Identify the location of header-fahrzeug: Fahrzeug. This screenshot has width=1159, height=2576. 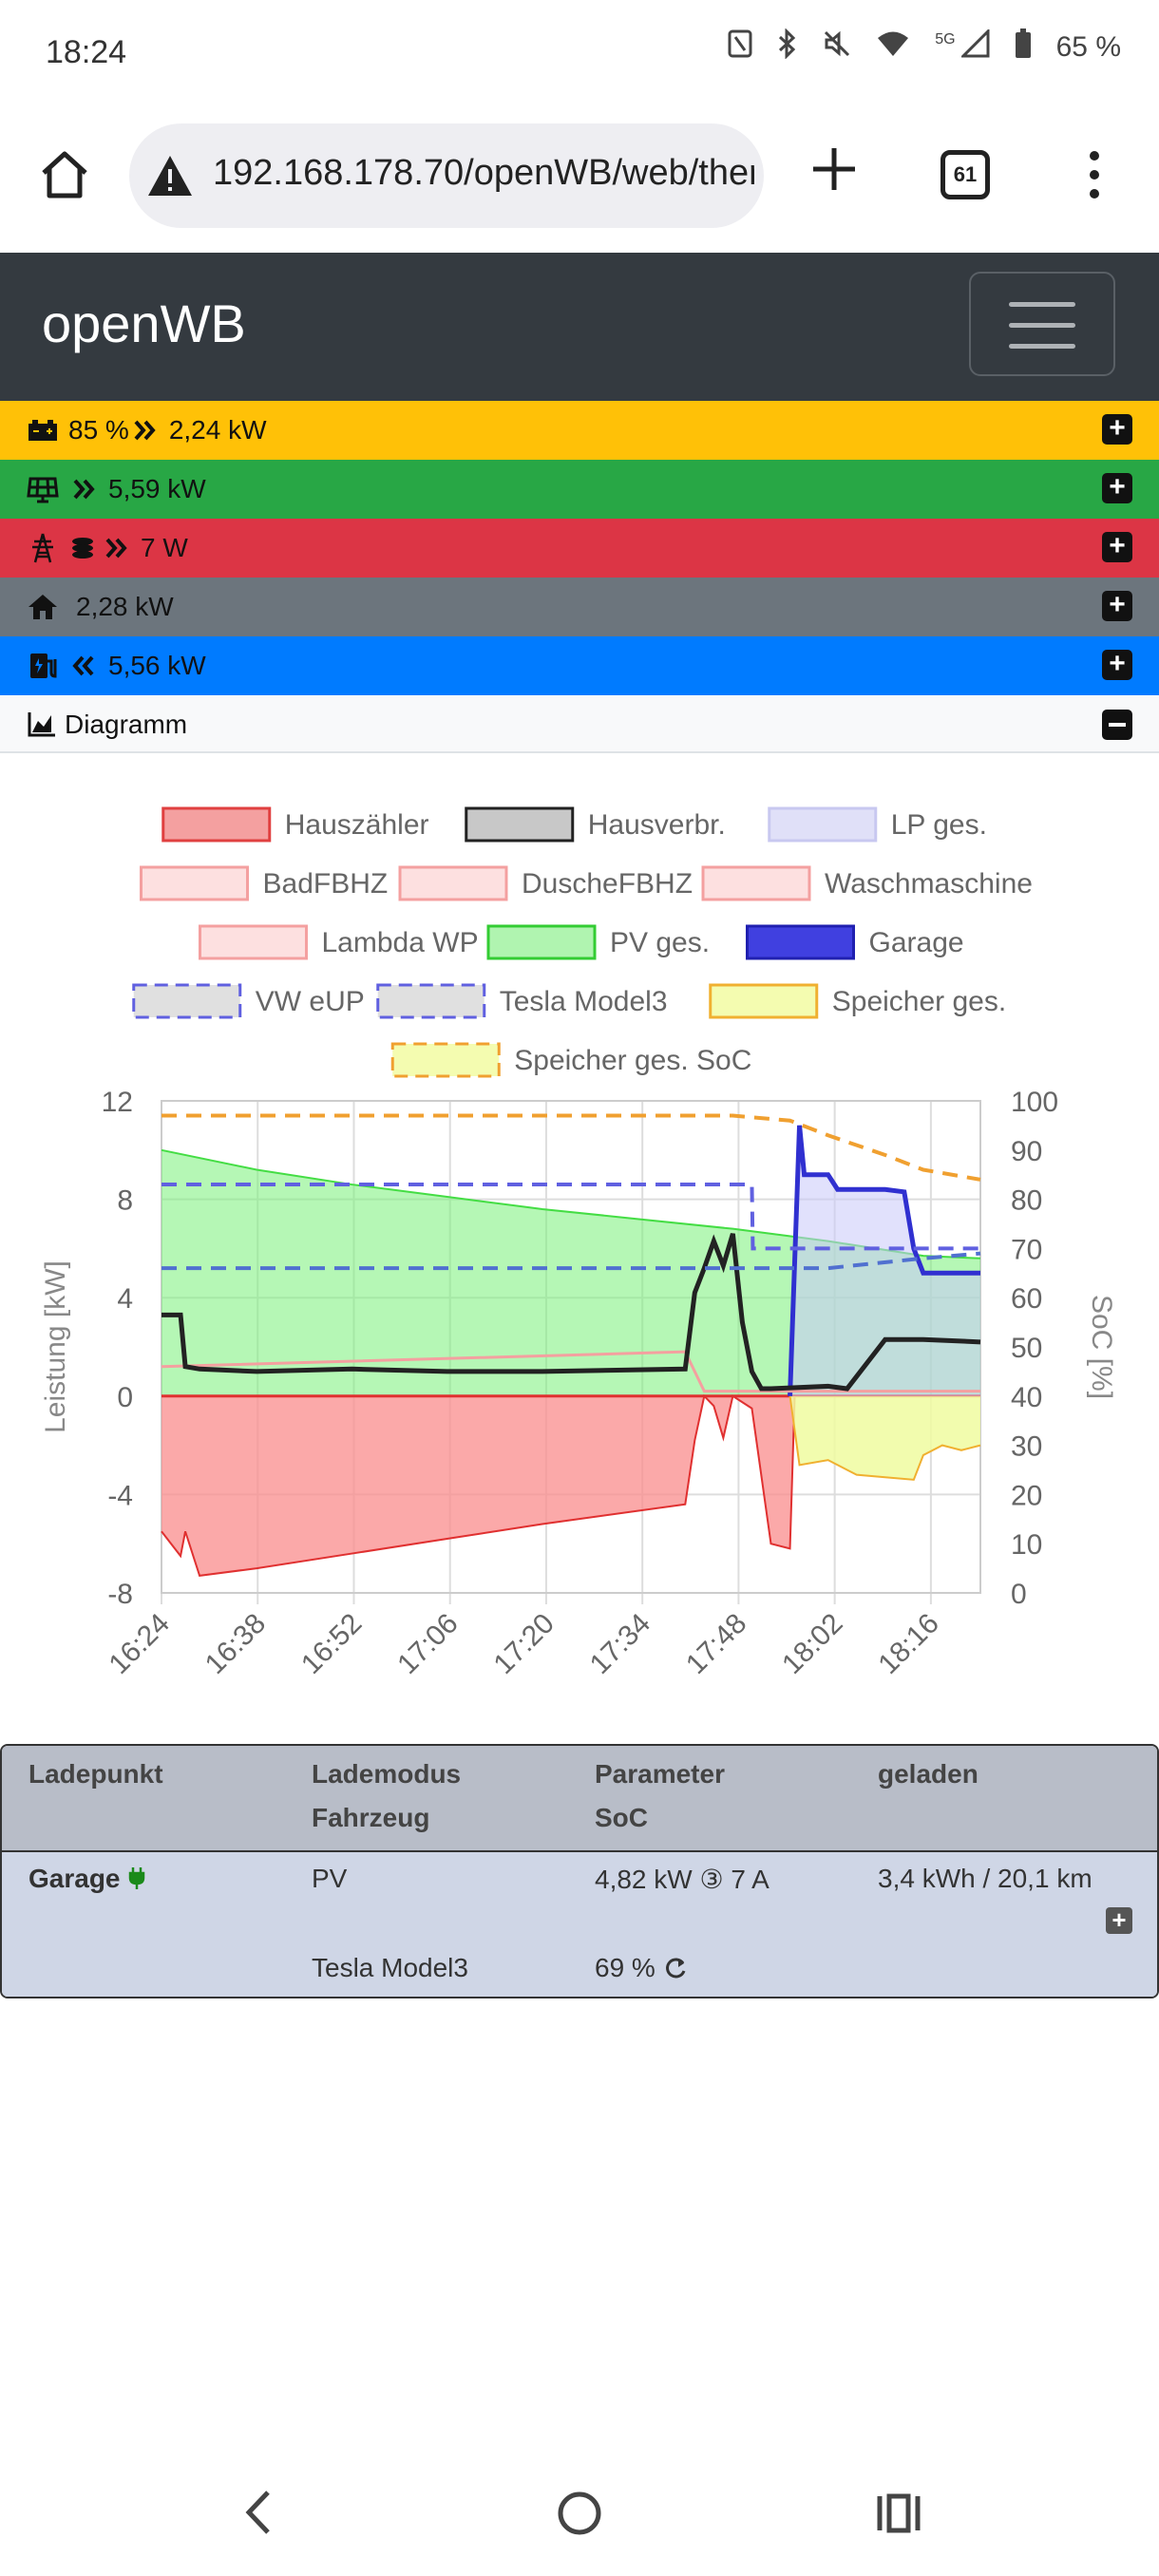
(371, 1817).